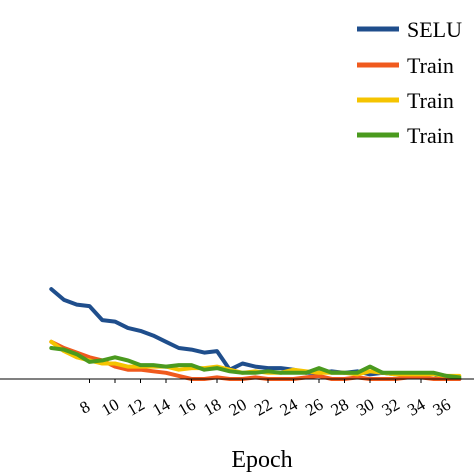 This screenshot has height=474, width=474. I want to click on x-tick-label: 28, so click(340, 407).